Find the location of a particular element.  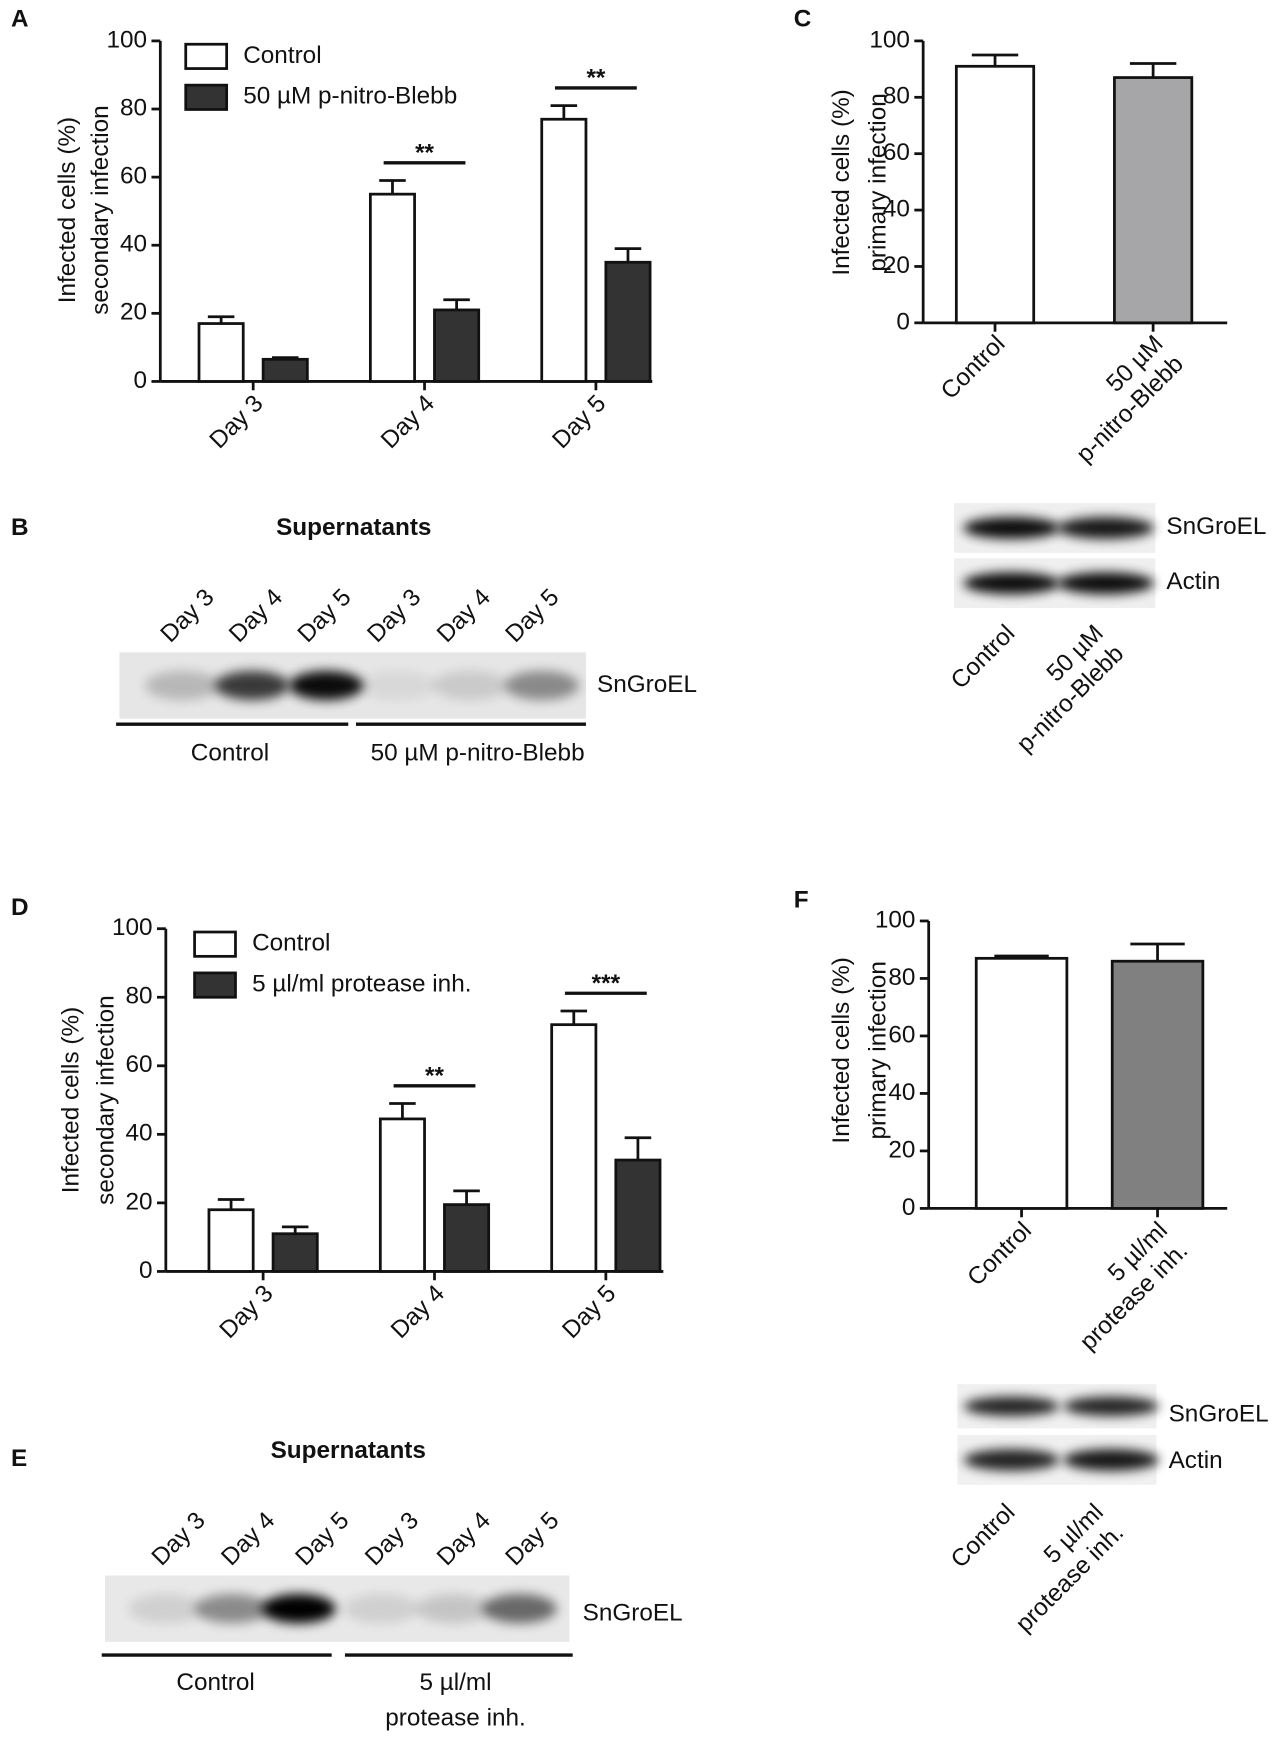

group-label: 50 µM p-nitro-Blebb is located at coordinates (478, 752).